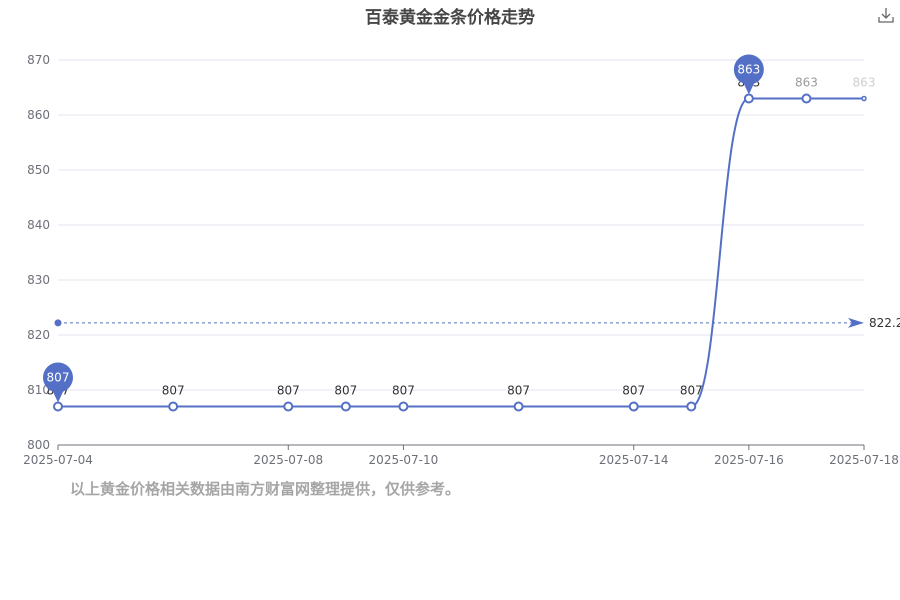 The height and width of the screenshot is (600, 900). I want to click on max-marker-label: 863, so click(748, 70).